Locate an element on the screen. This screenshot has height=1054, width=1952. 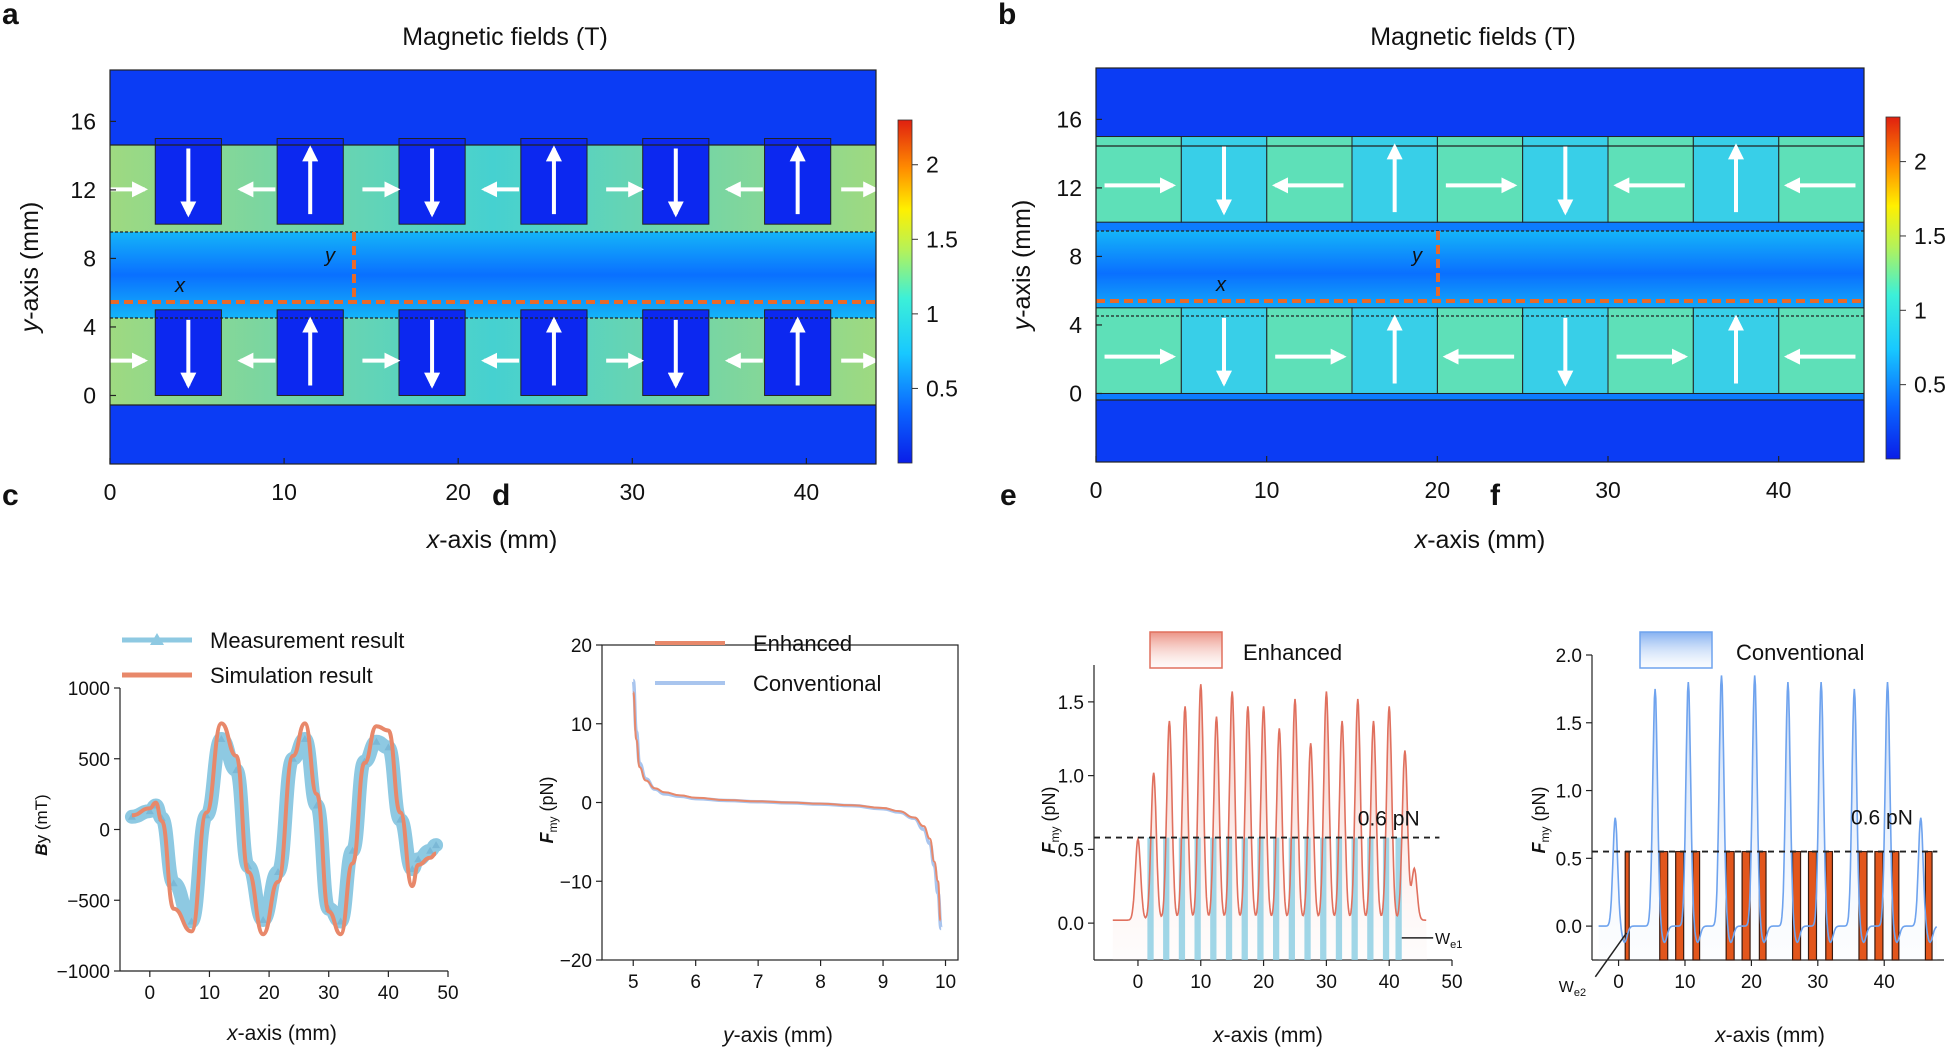
panel-f-xtick-label: 10 is located at coordinates (1684, 982).